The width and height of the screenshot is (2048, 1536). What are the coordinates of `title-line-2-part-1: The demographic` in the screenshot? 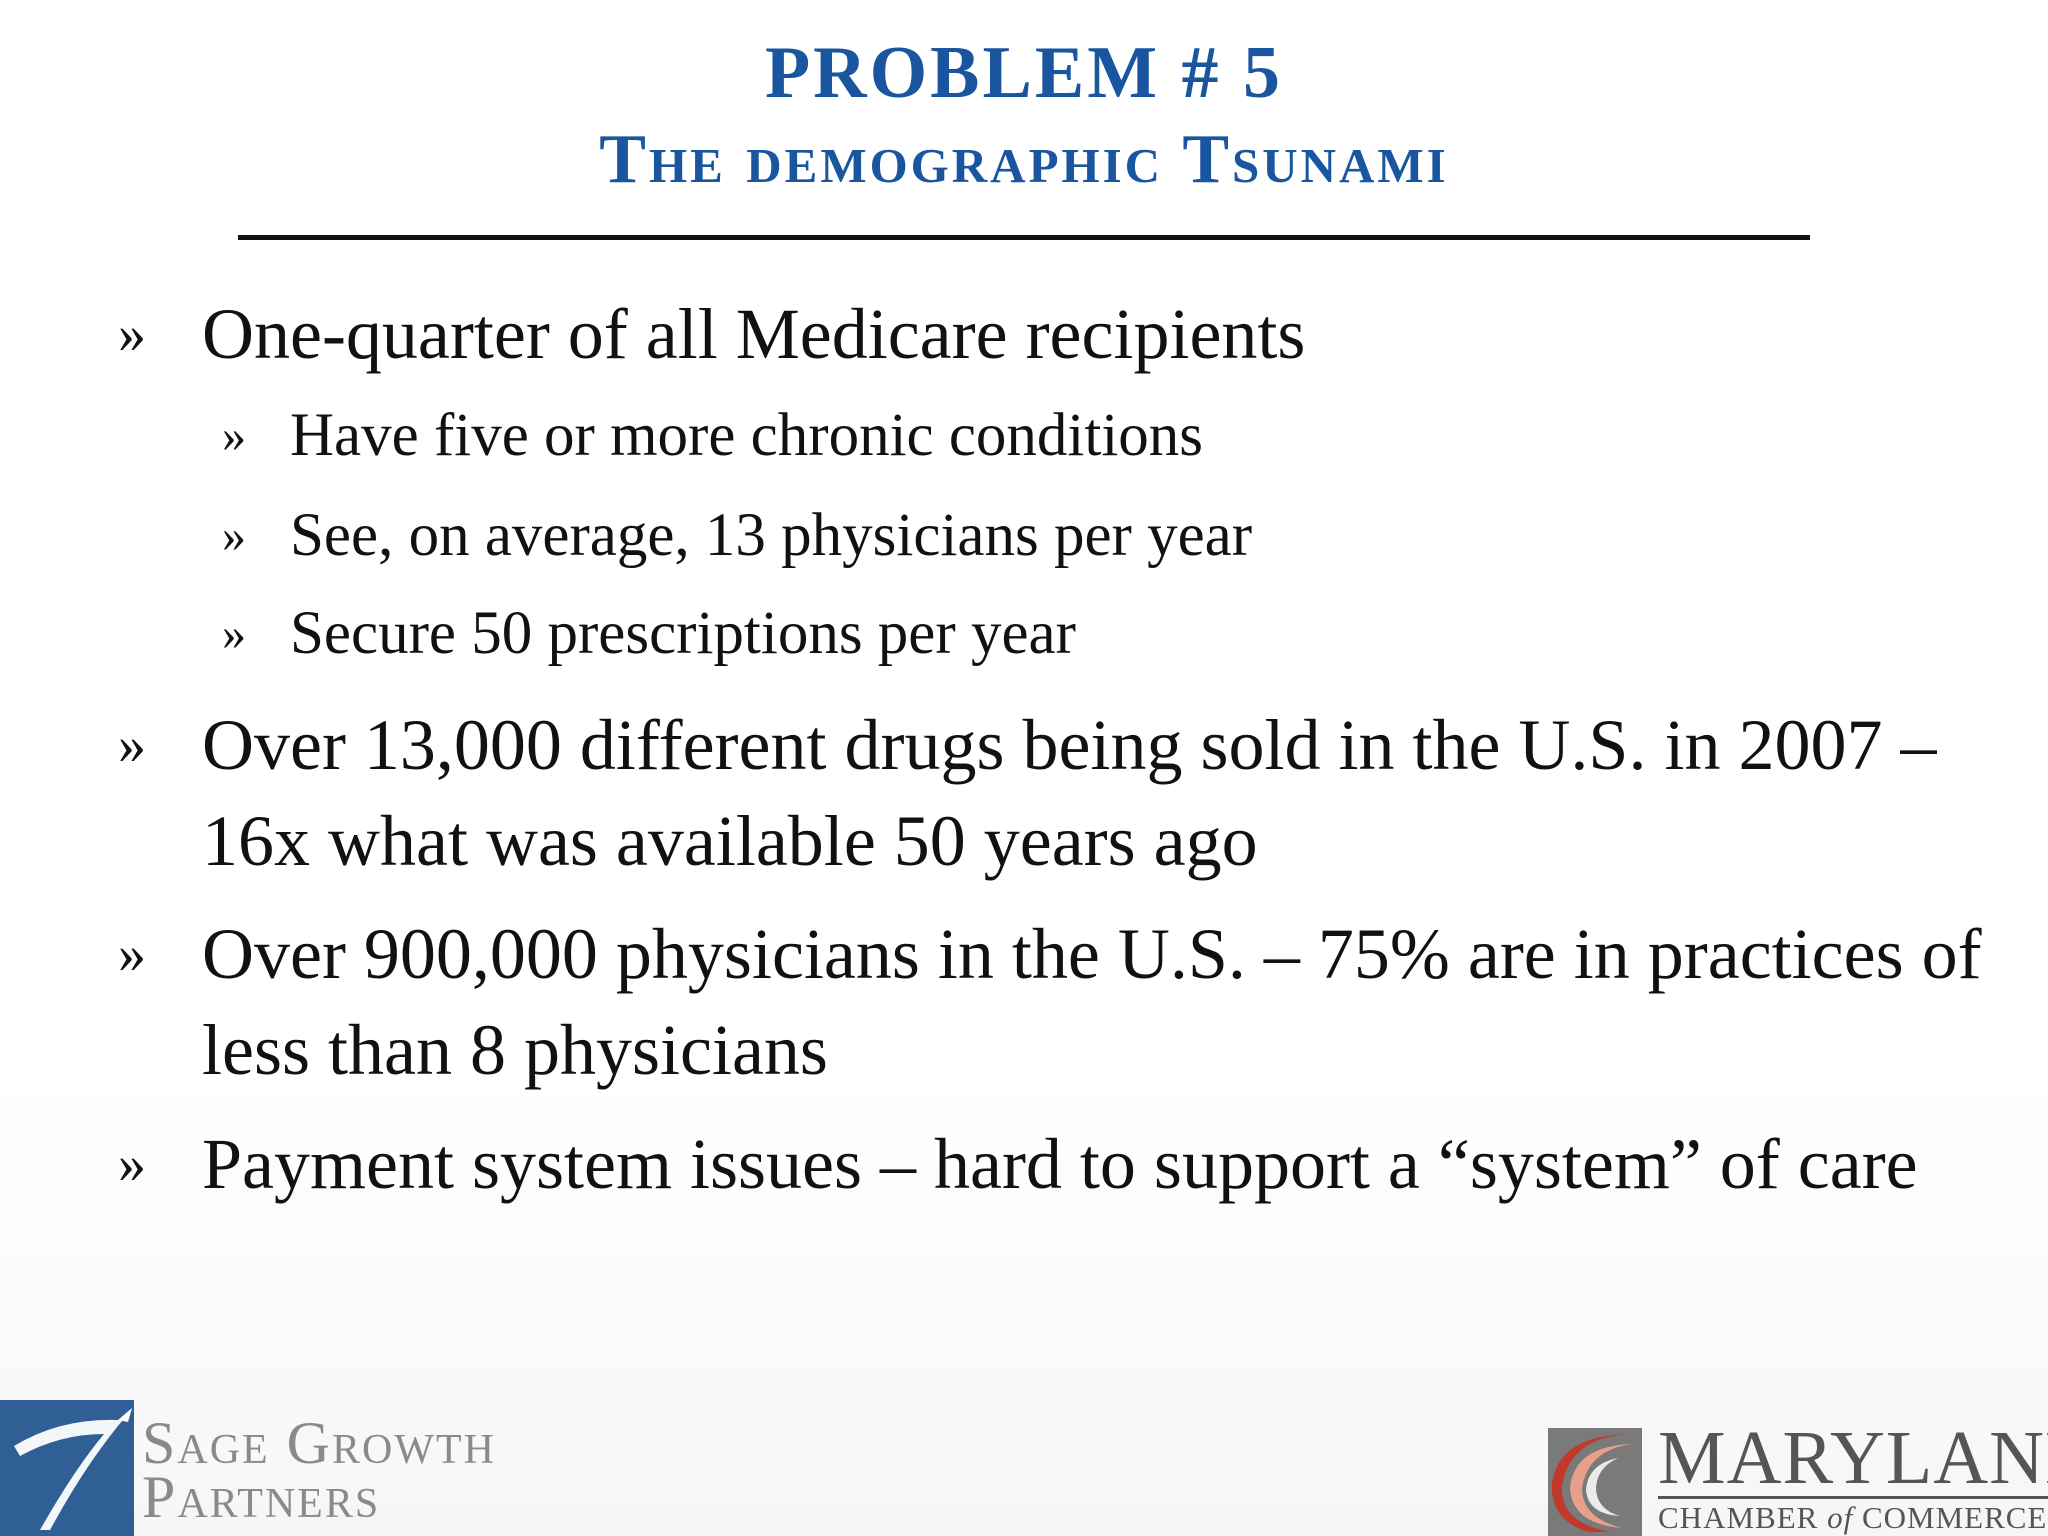 It's located at (891, 159).